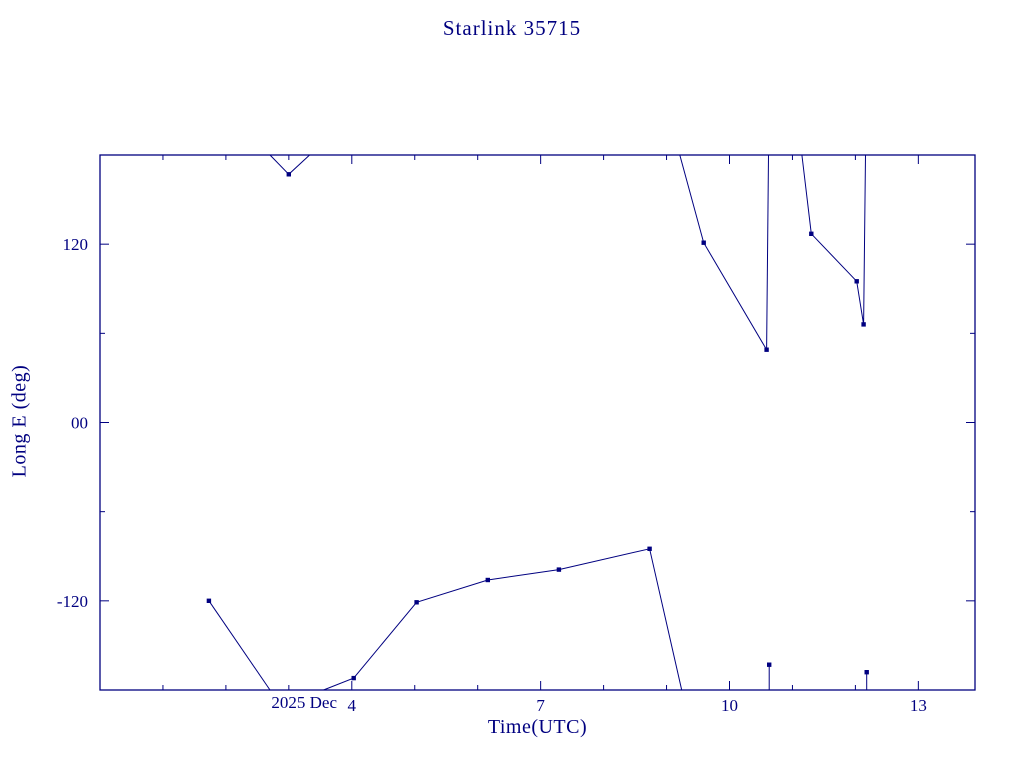 The width and height of the screenshot is (1024, 768). Describe the element at coordinates (540, 705) in the screenshot. I see `x-tick-label: 7` at that location.